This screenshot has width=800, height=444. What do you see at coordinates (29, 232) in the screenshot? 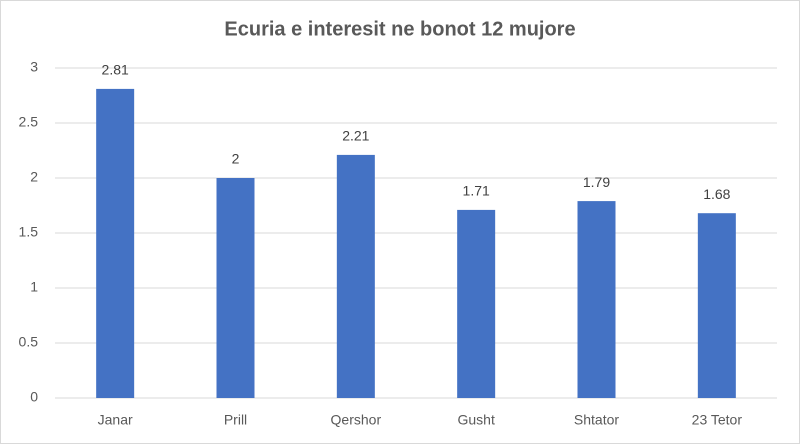
I see `y-tick-label: 1.5` at bounding box center [29, 232].